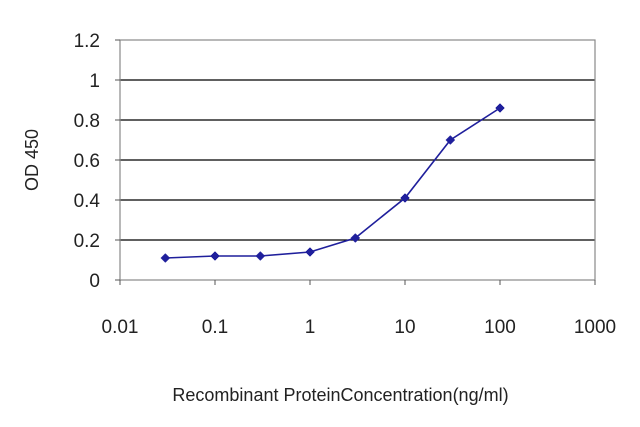 The width and height of the screenshot is (640, 427). I want to click on x-axis-title: Recombinant ProteinConcentration(ng/ml), so click(340, 395).